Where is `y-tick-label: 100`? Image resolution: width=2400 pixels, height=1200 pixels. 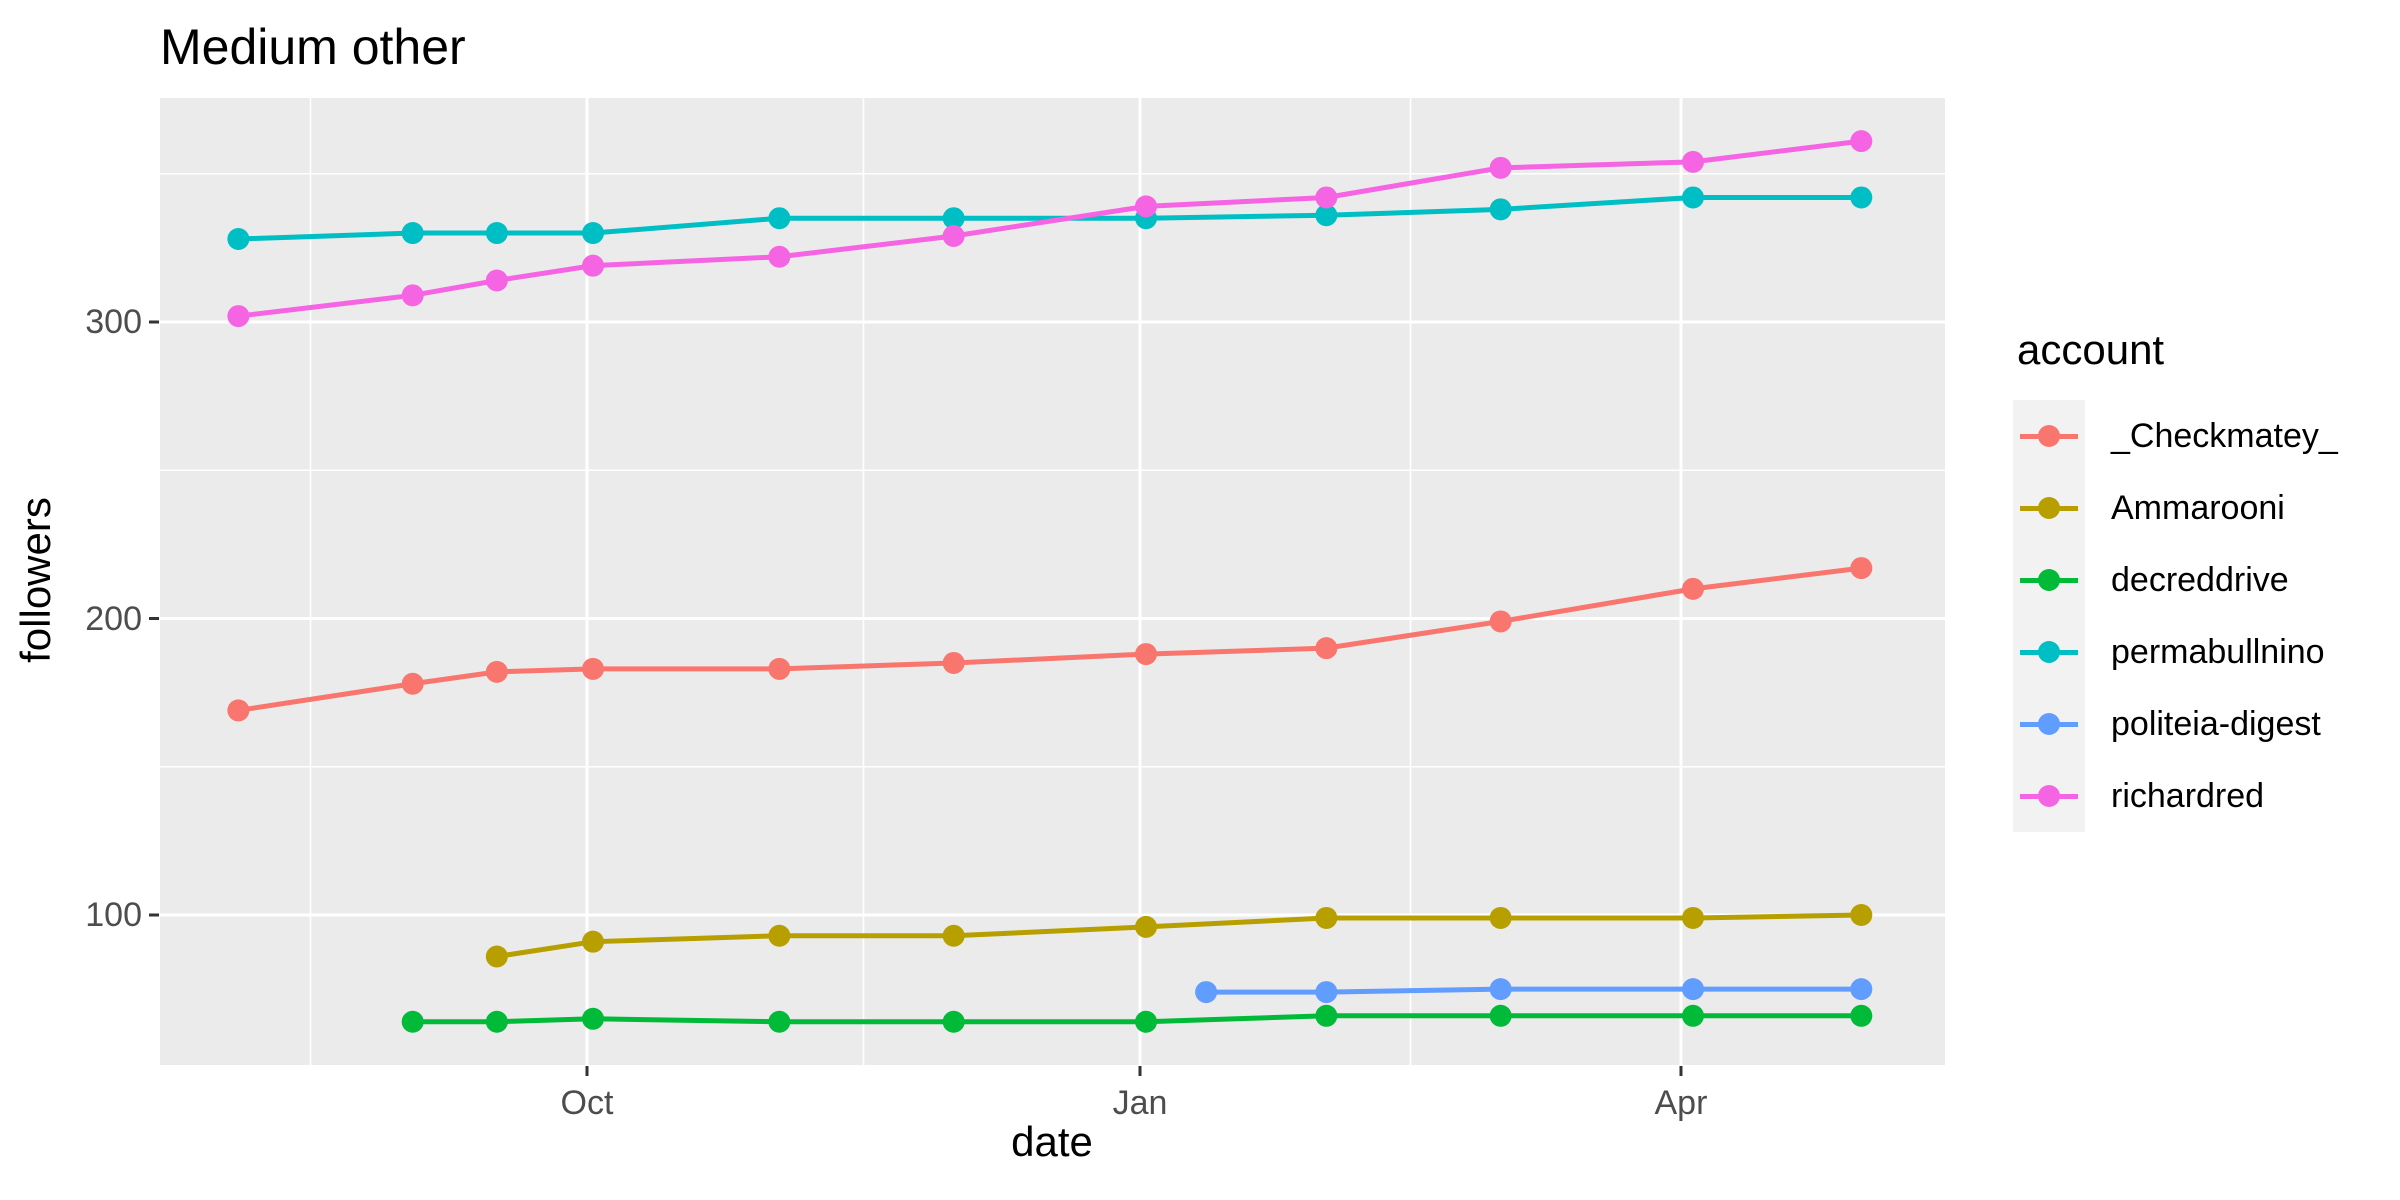 y-tick-label: 100 is located at coordinates (113, 915).